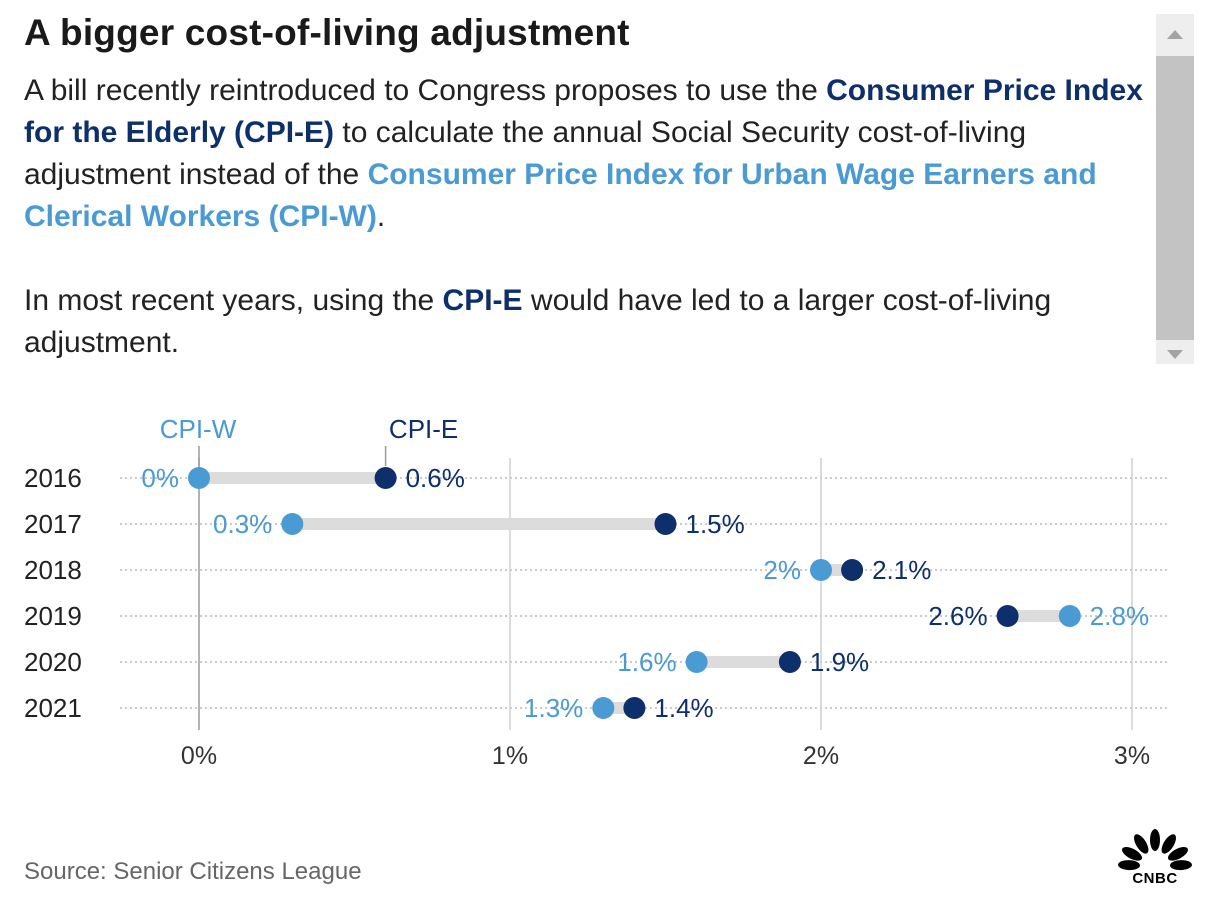 The height and width of the screenshot is (902, 1214). What do you see at coordinates (839, 662) in the screenshot?
I see `cpi-e-value-label: 1.9%` at bounding box center [839, 662].